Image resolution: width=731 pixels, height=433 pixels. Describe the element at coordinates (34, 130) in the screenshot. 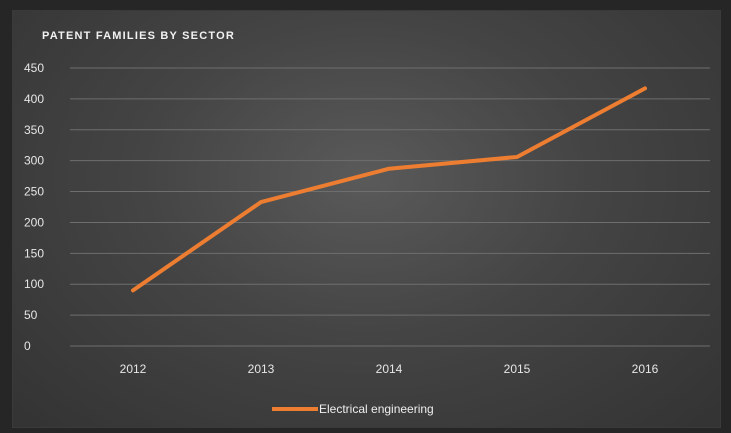

I see `y-tick-label: 350` at that location.